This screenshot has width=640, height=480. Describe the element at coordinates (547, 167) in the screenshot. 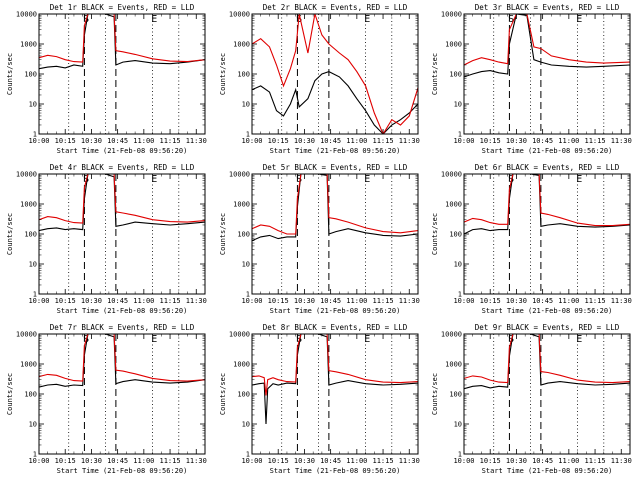

I see `panel-title: Det 6r BLACK = Events, RED = LLD` at that location.